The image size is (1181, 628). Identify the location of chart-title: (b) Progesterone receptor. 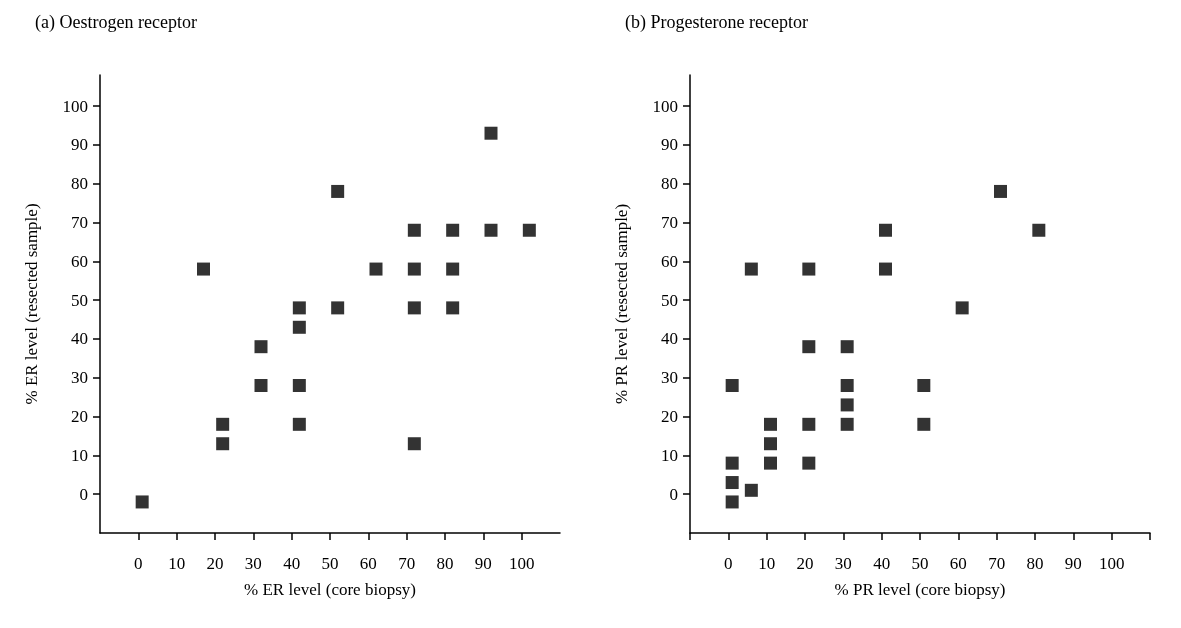
(716, 22).